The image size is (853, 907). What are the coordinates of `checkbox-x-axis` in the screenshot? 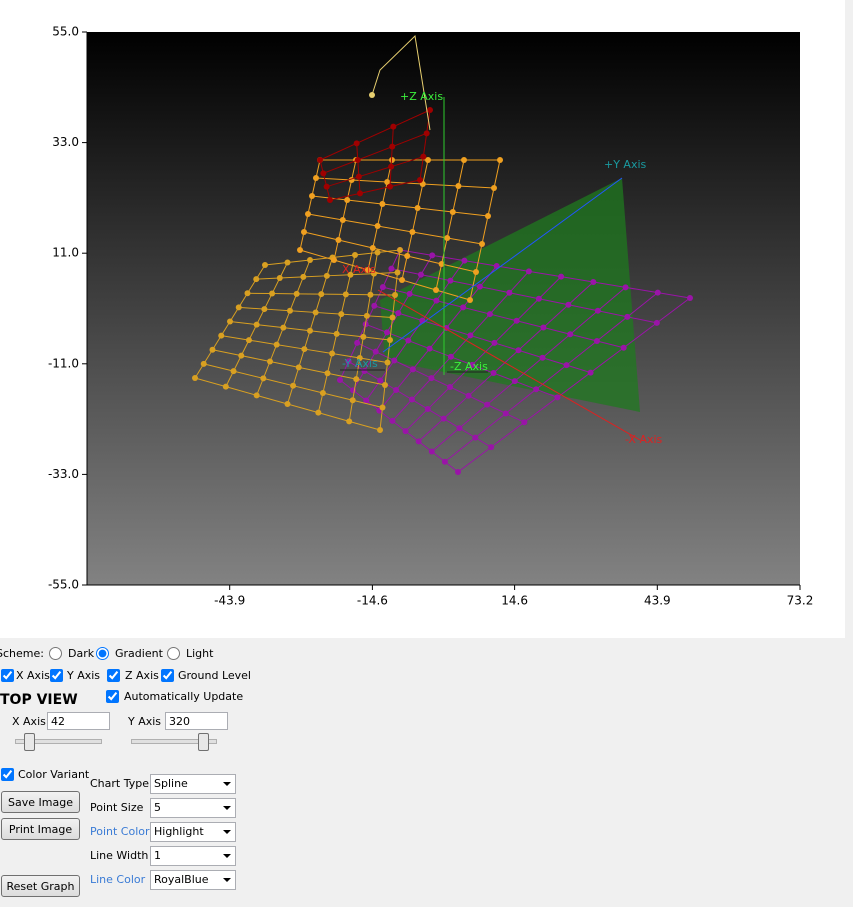 It's located at (7, 675).